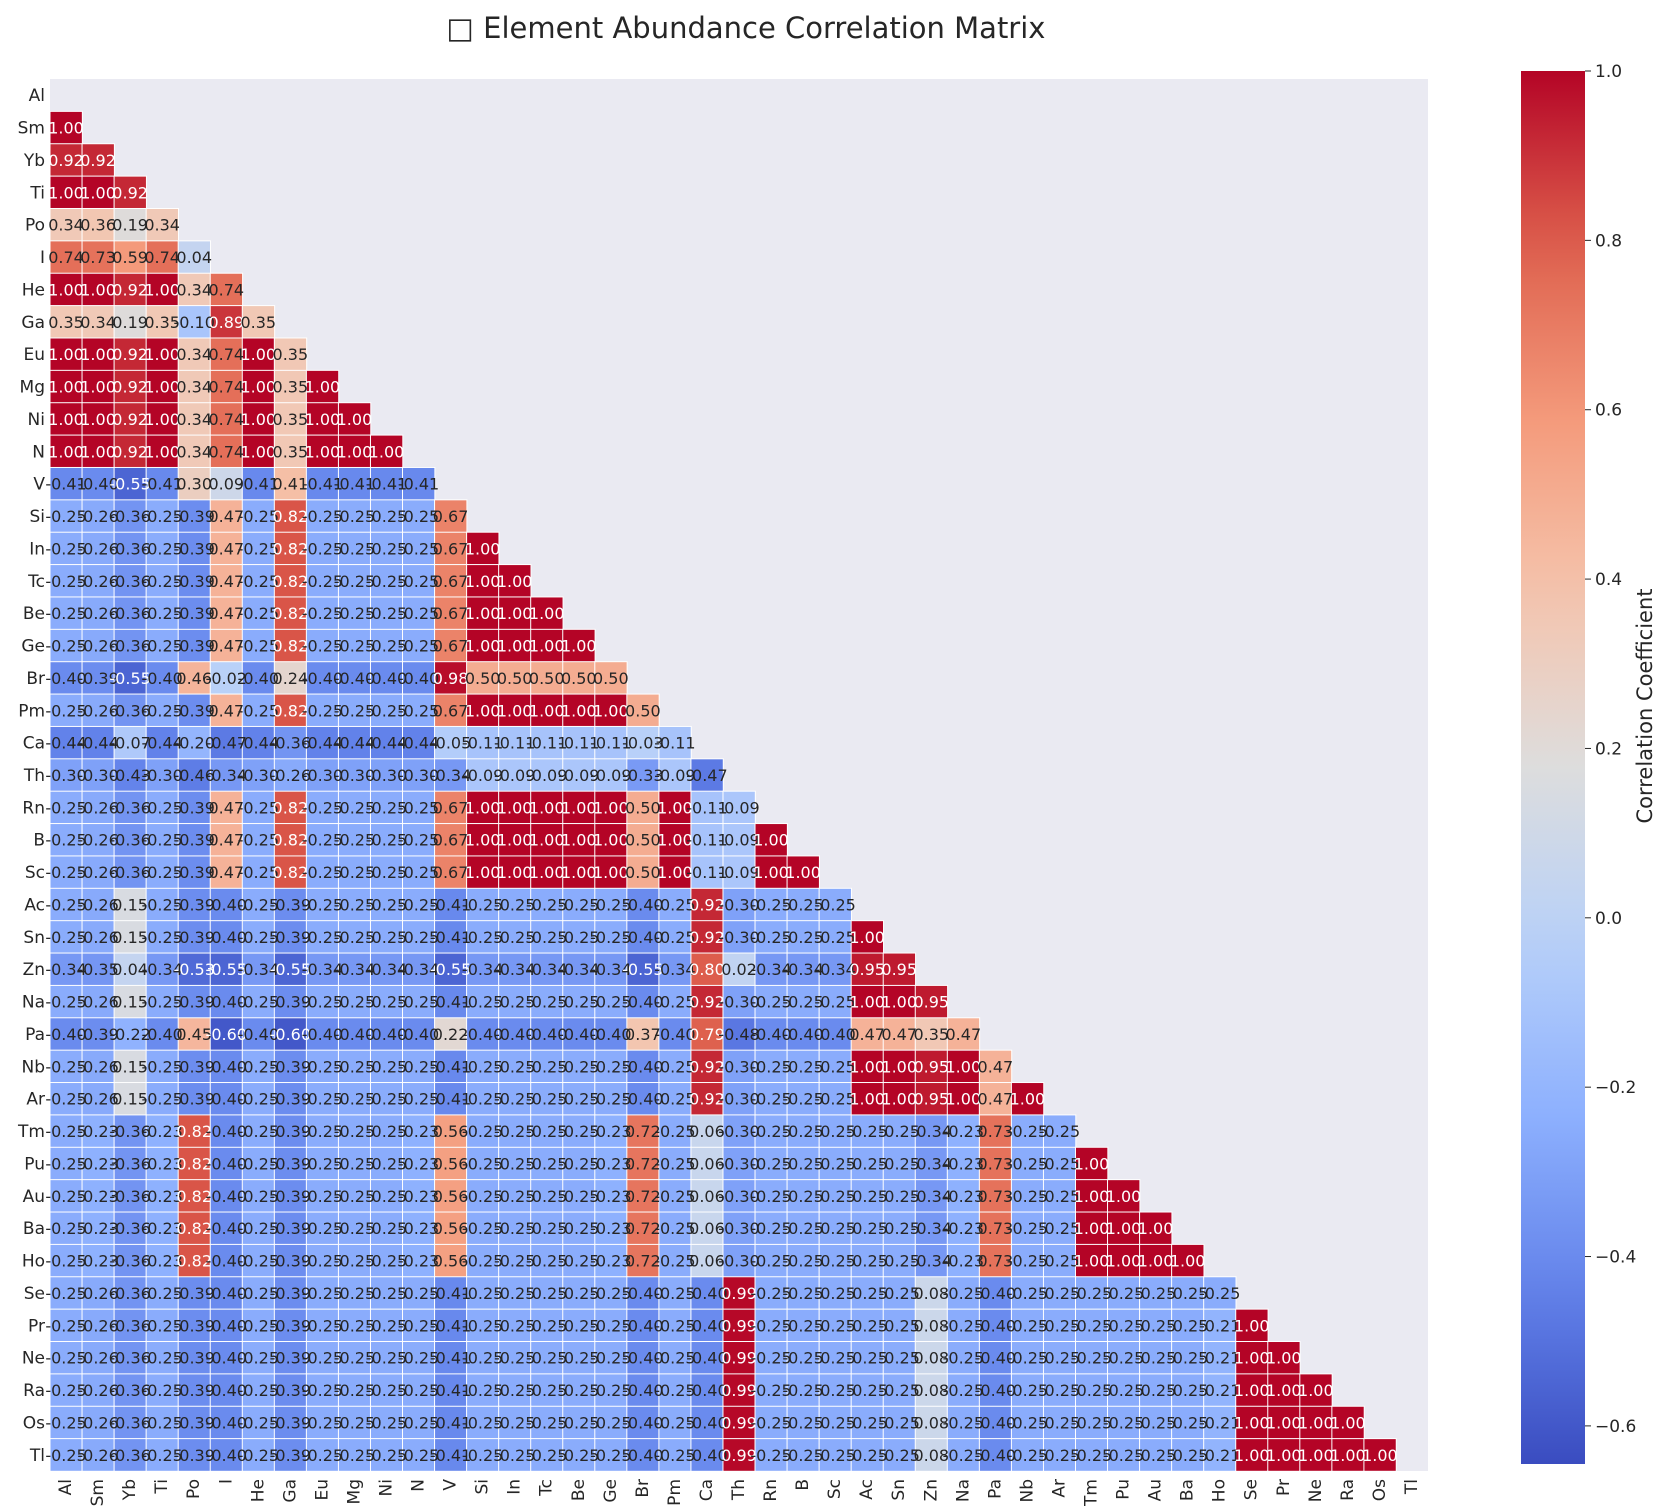 This screenshot has width=1677, height=1511. What do you see at coordinates (1608, 411) in the screenshot?
I see `colorbar-tick-label: 0.6` at bounding box center [1608, 411].